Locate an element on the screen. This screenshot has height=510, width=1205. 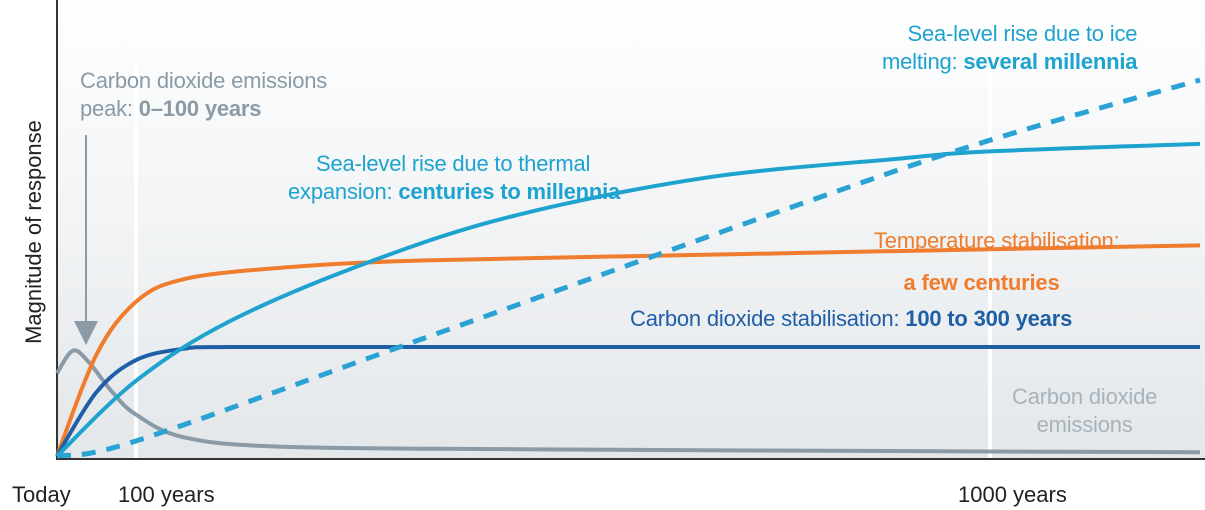
x-tick-1000-years: 1000 years is located at coordinates (1012, 494).